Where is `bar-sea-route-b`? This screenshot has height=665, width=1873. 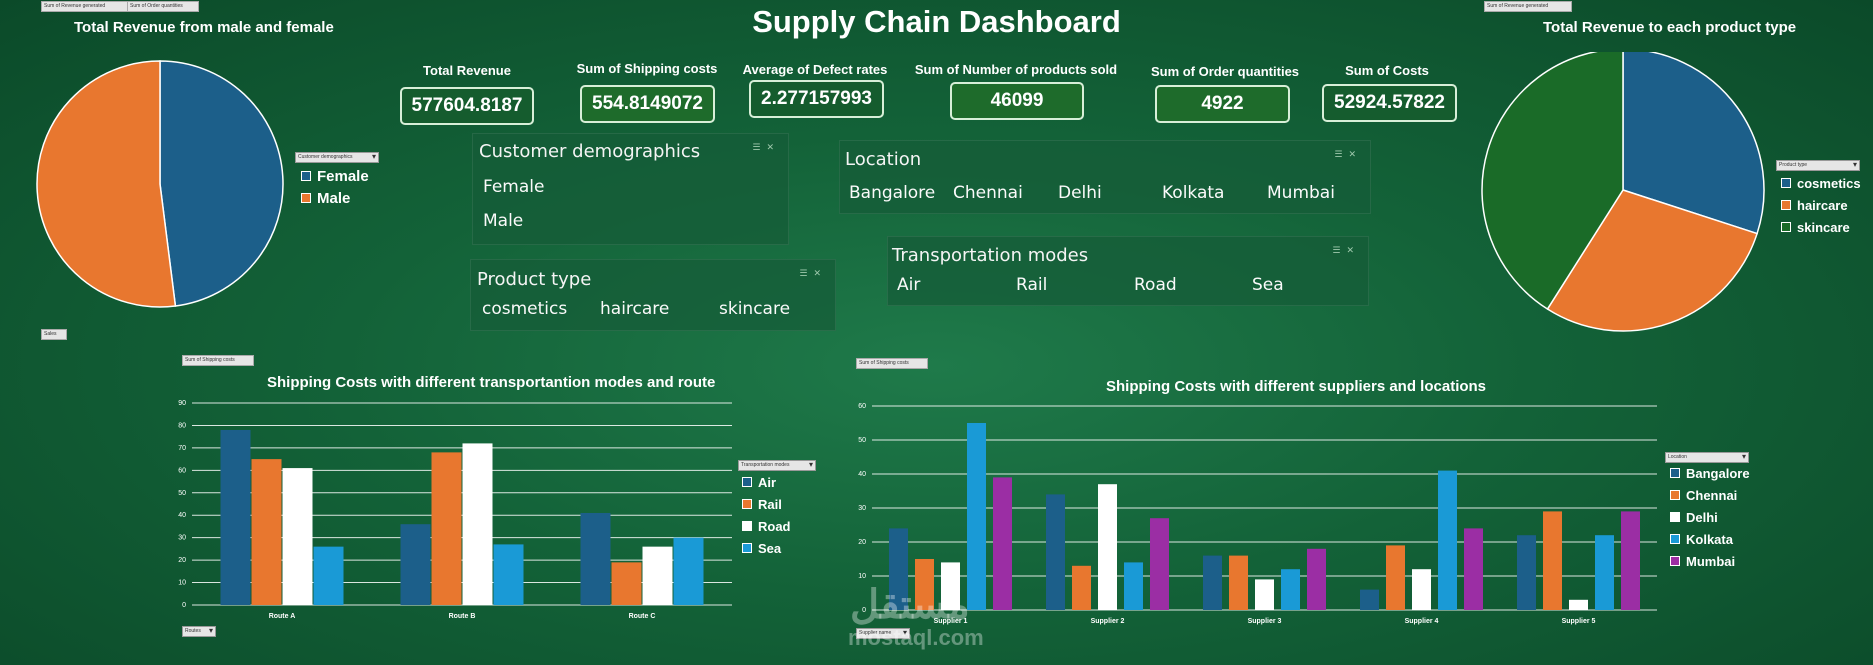
bar-sea-route-b is located at coordinates (508, 574).